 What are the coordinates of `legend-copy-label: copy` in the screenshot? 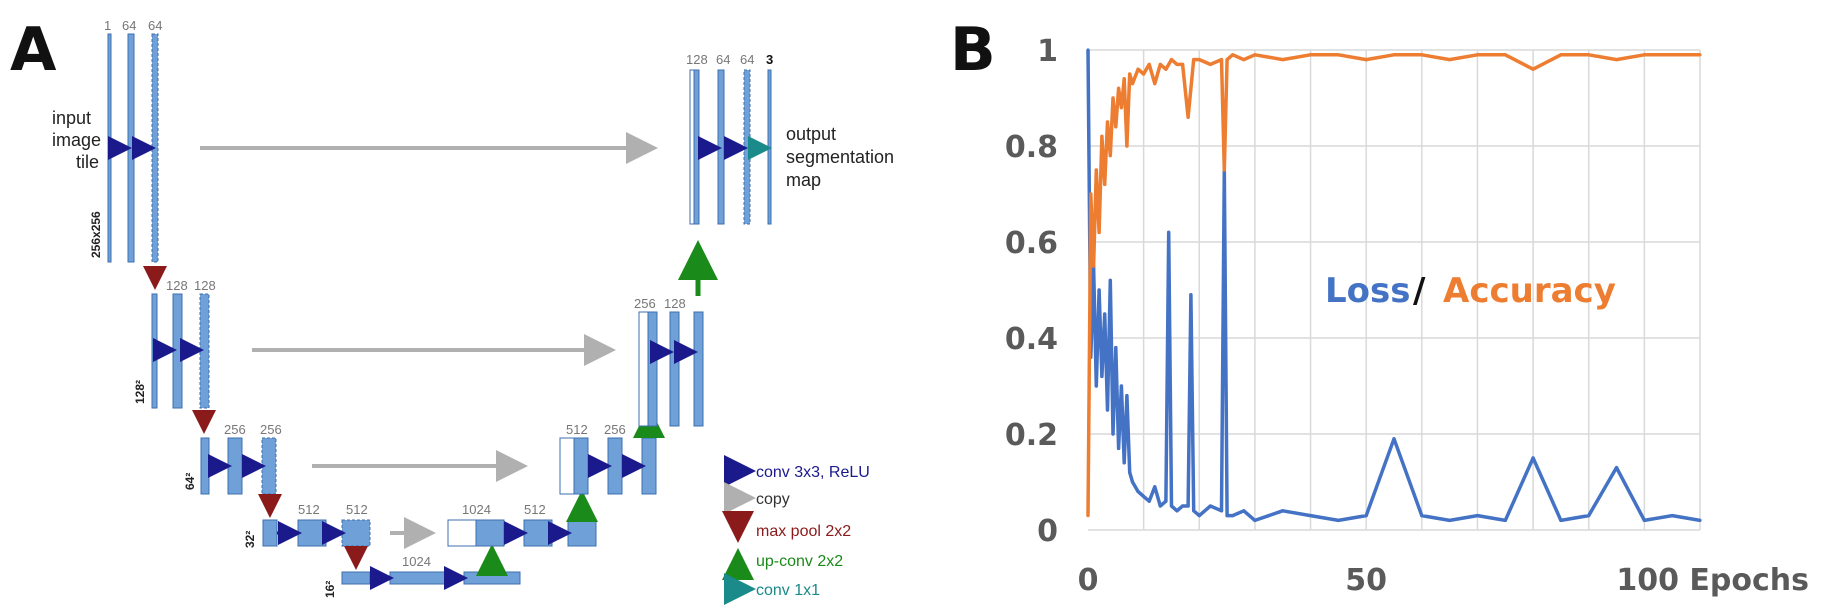 It's located at (773, 499).